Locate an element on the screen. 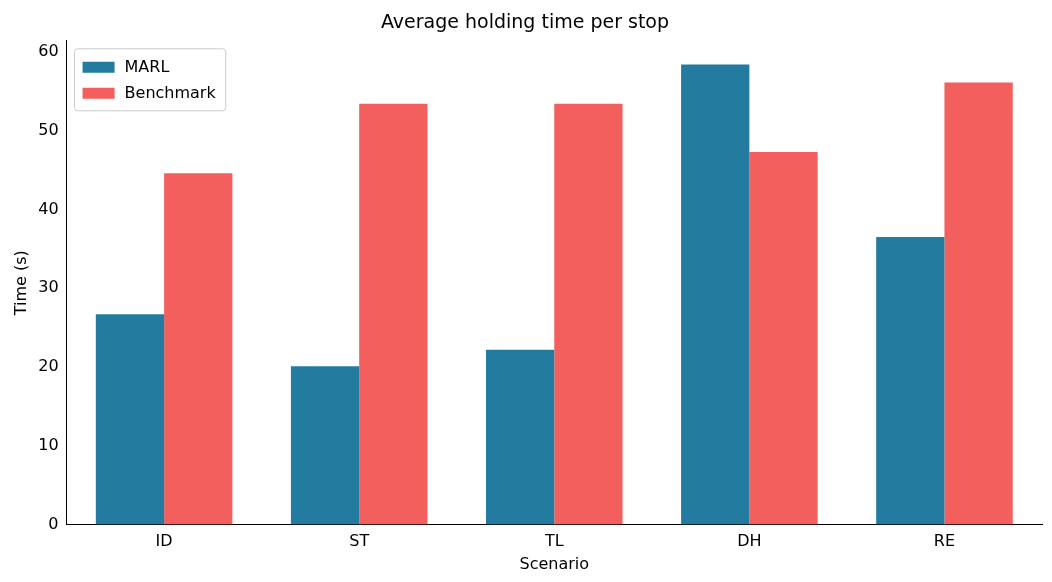 The height and width of the screenshot is (582, 1052). y-axis-title: Time (s) is located at coordinates (20, 283).